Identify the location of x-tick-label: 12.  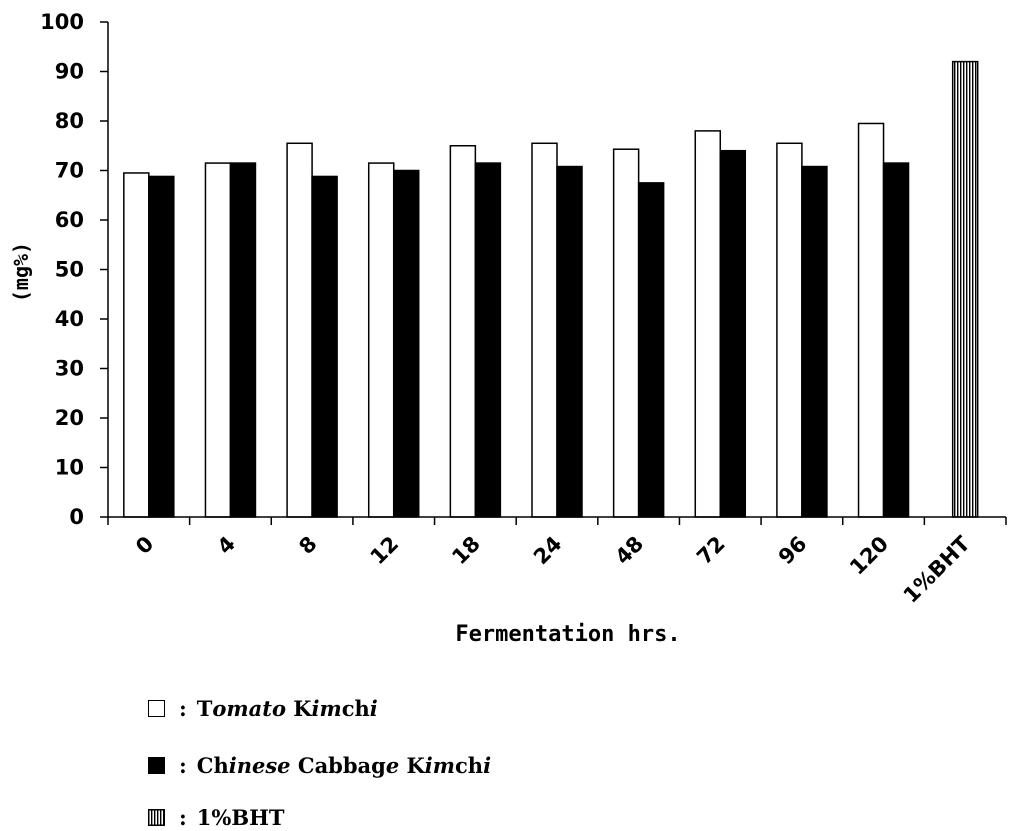
(385, 551).